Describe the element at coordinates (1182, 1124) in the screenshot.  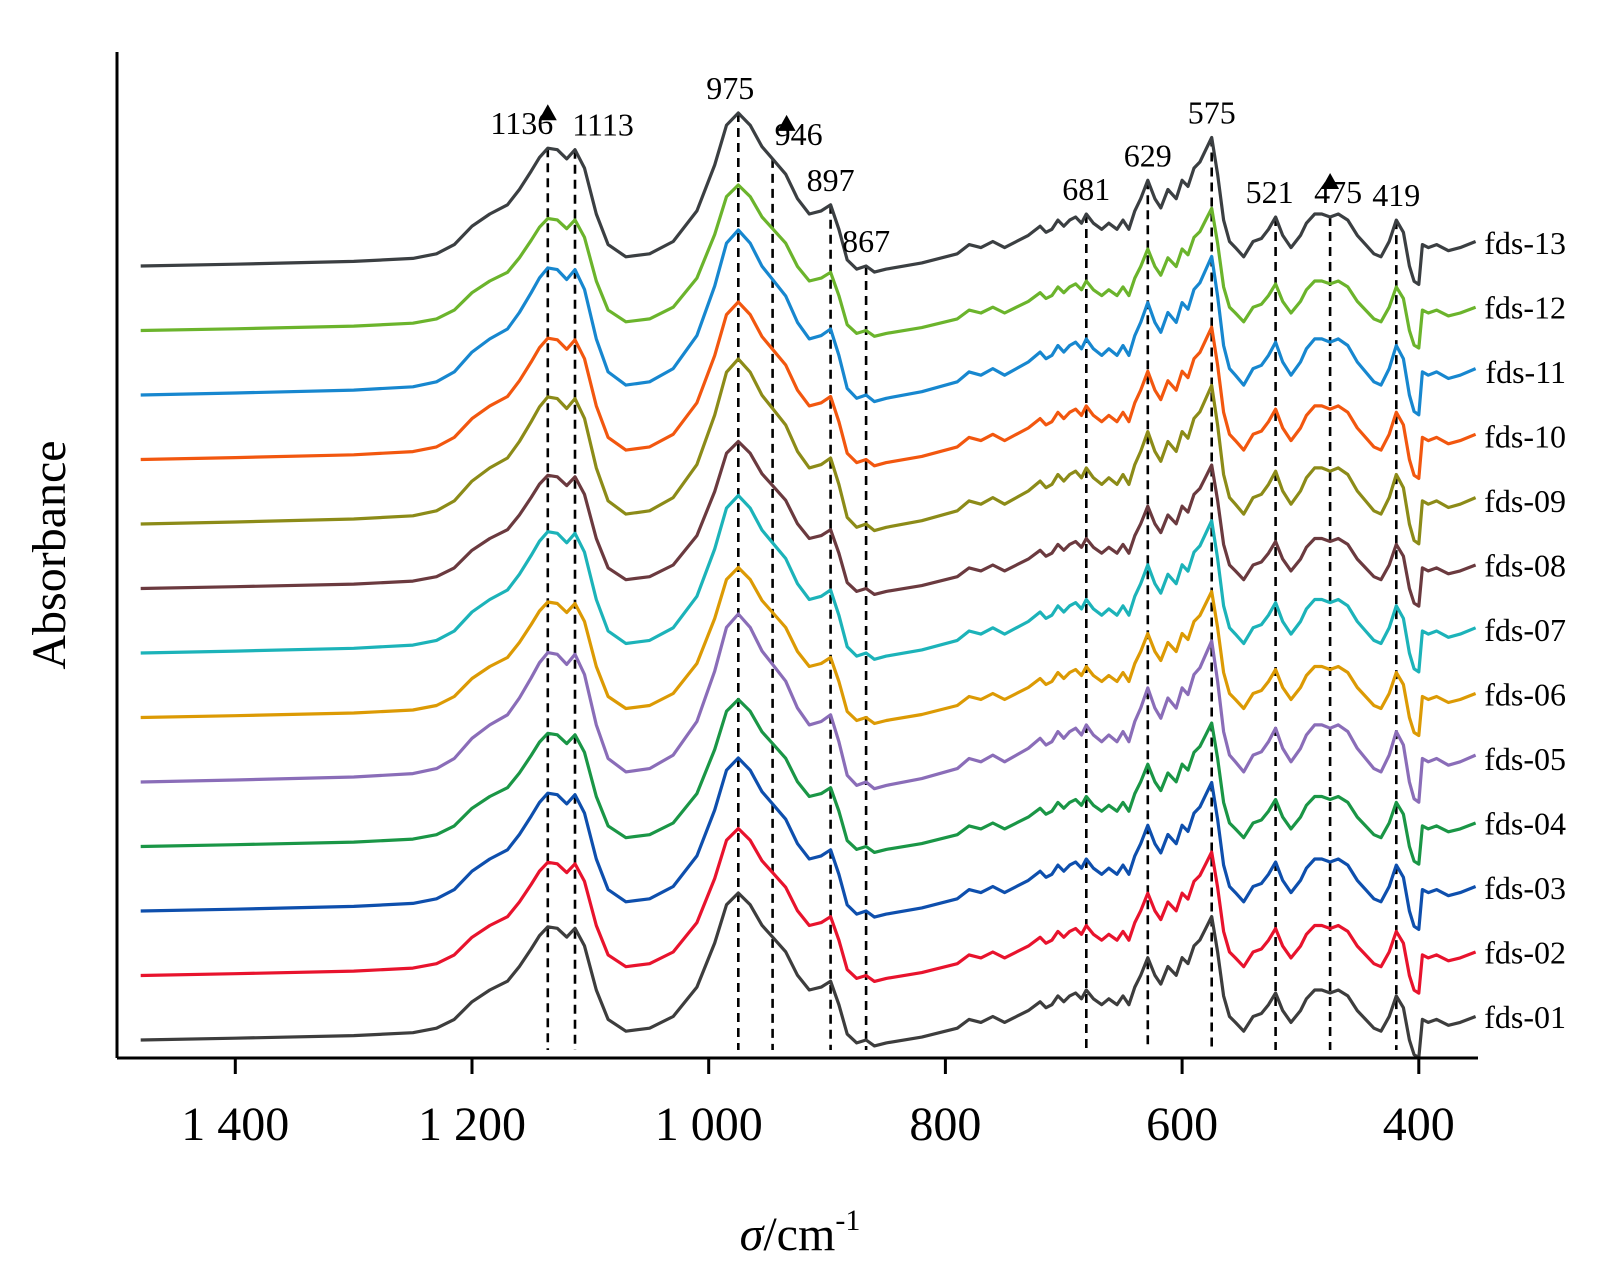
I see `x-tick-label: 600` at that location.